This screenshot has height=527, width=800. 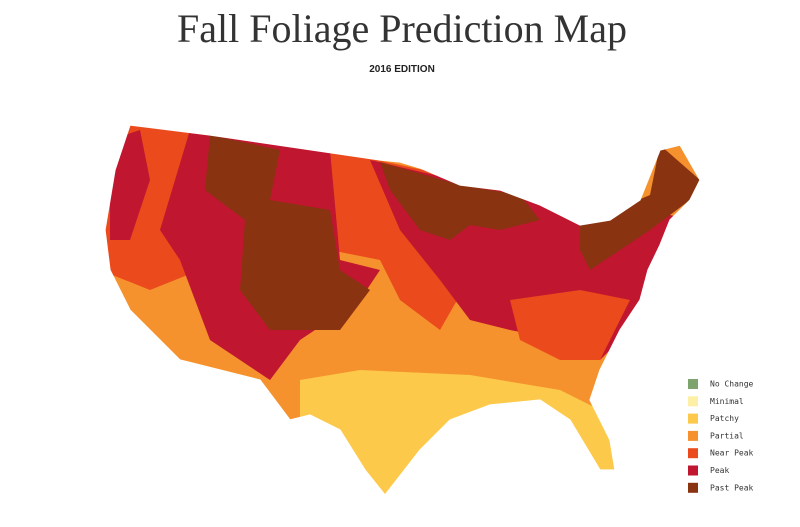 I want to click on region-past-peak-northeast, so click(x=640, y=207).